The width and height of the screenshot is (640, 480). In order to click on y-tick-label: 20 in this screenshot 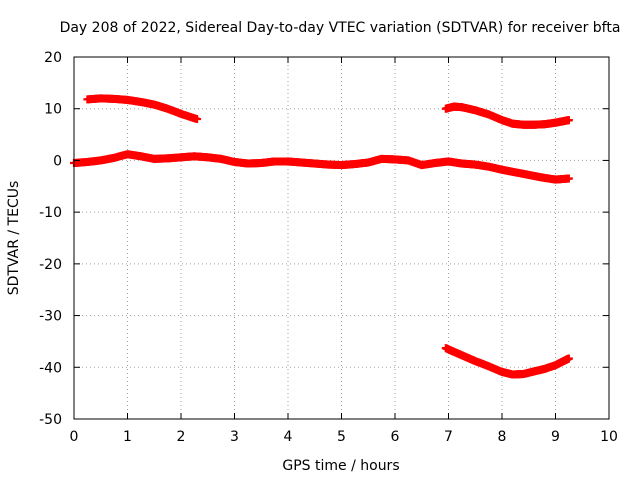, I will do `click(53, 58)`.